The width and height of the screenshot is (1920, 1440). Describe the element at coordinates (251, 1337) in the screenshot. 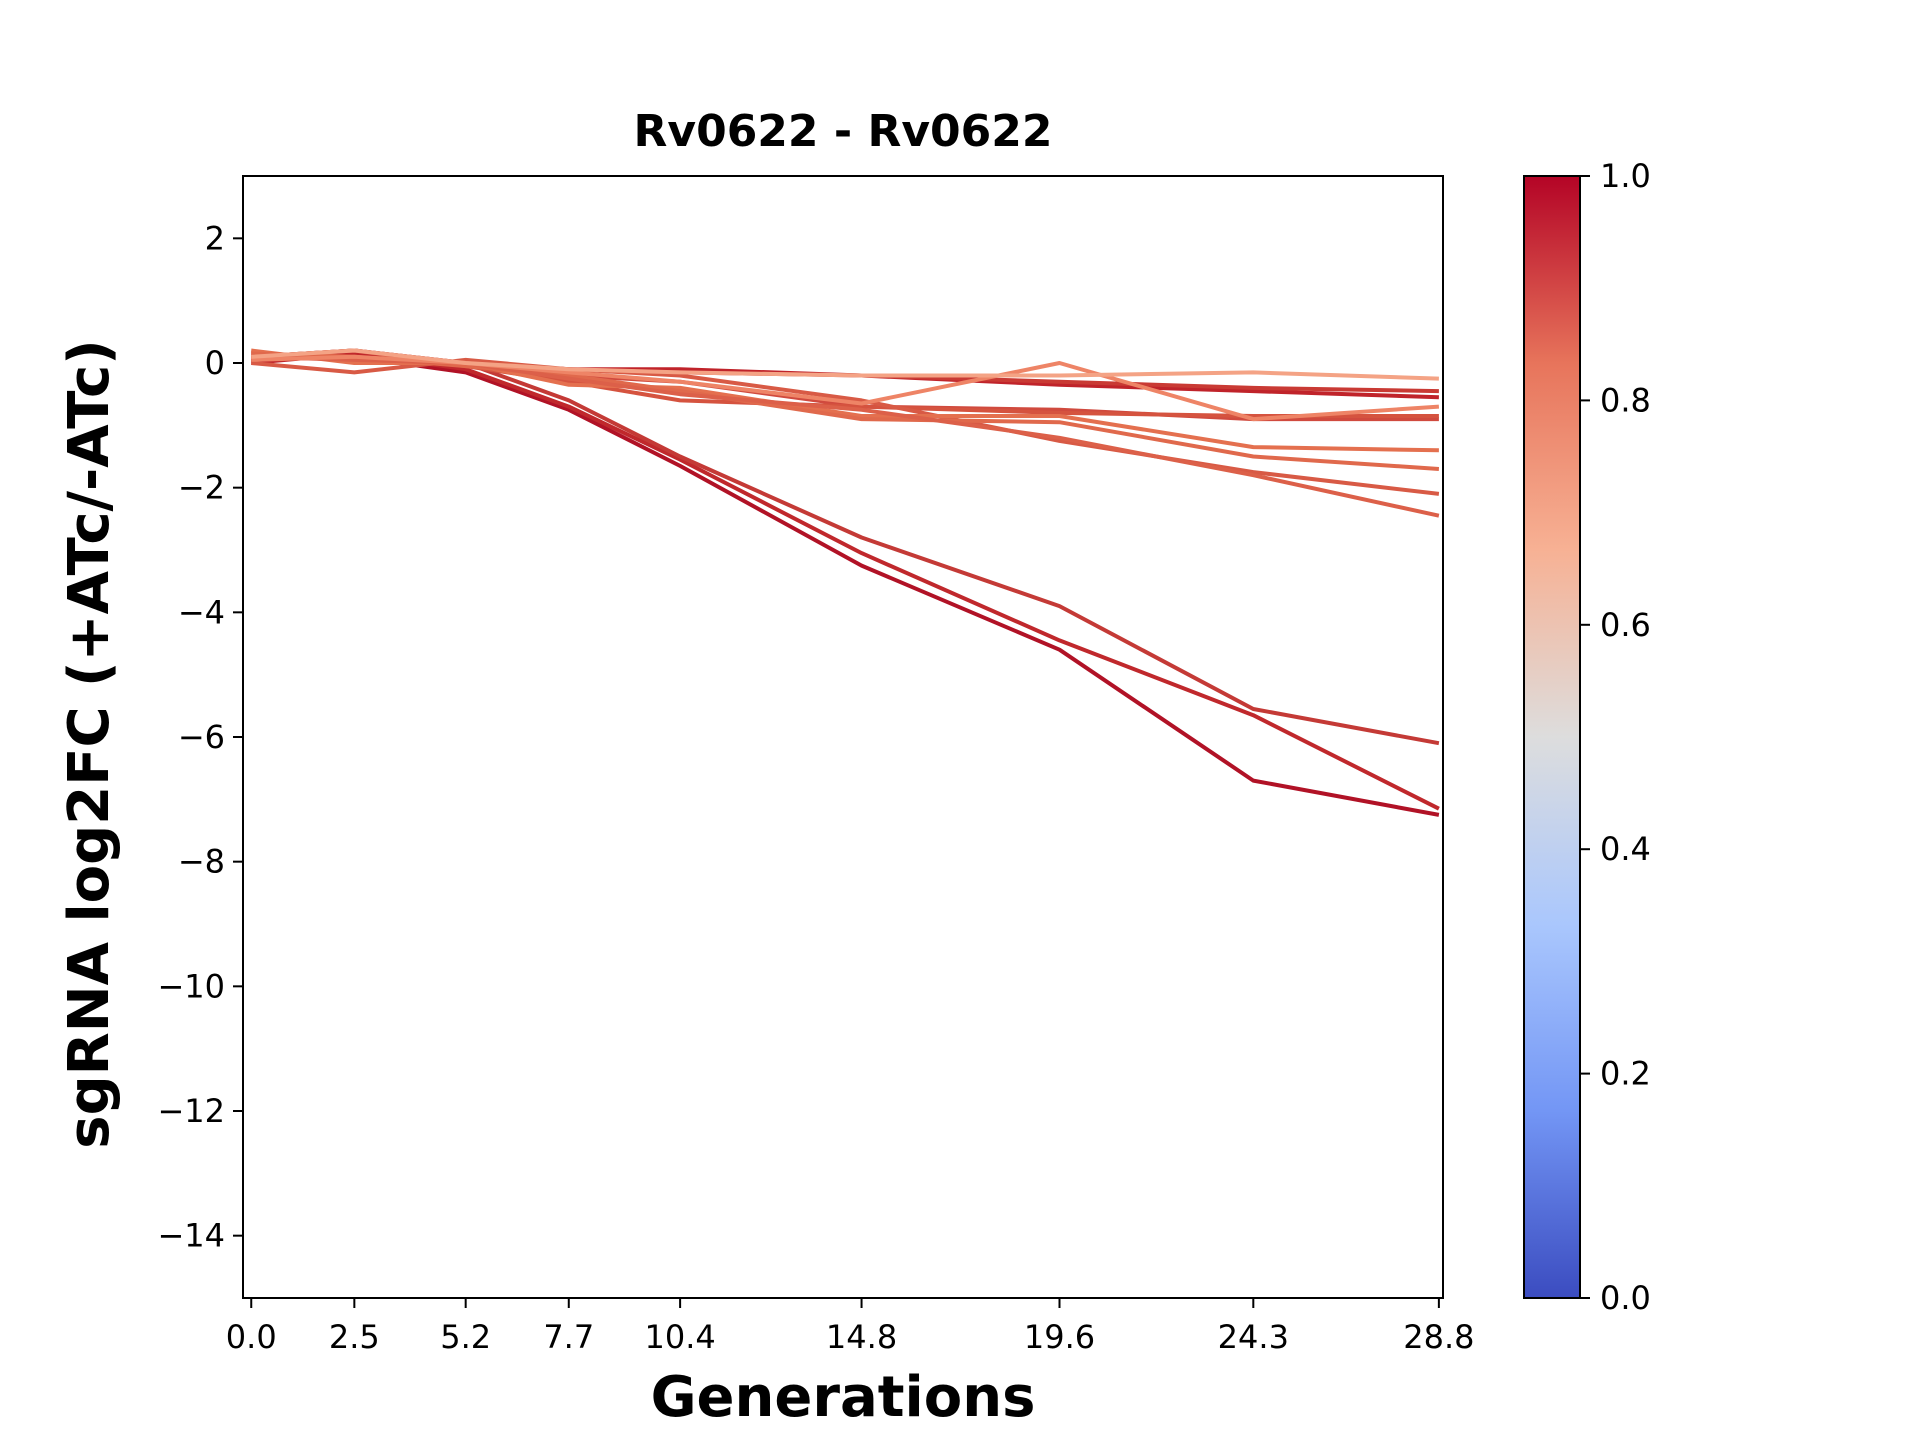

I see `x-tick-label: 0.0` at that location.